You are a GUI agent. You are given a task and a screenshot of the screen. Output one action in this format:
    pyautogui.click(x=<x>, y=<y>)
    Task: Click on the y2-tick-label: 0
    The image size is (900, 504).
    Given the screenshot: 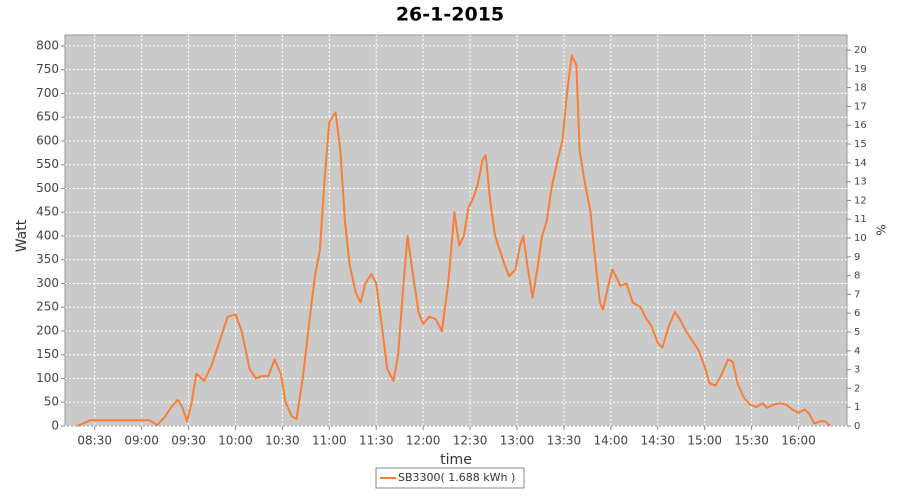 What is the action you would take?
    pyautogui.click(x=857, y=426)
    